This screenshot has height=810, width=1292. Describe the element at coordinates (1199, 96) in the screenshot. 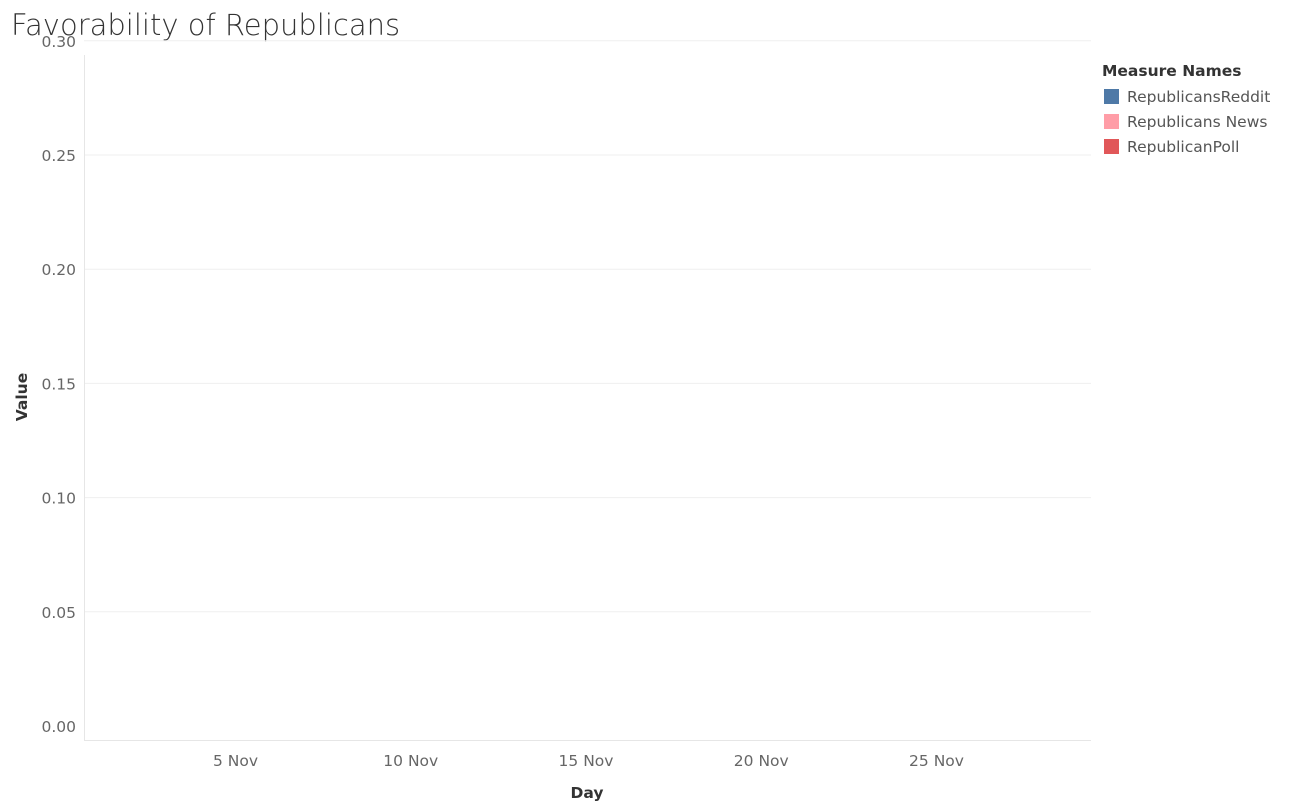

I see `legend-label: RepublicansReddit` at that location.